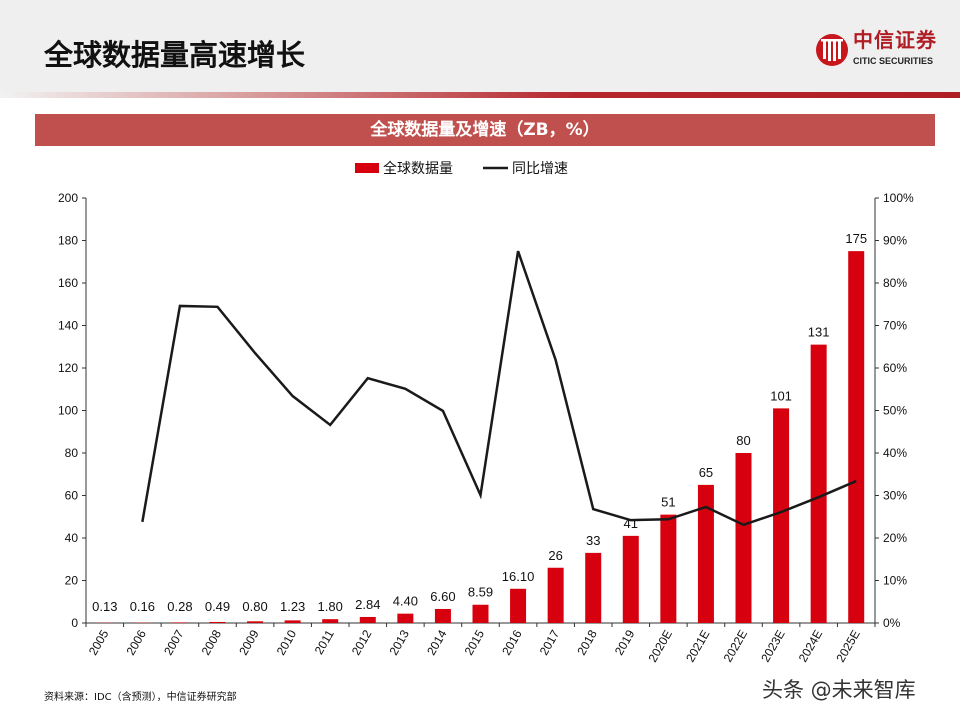  Describe the element at coordinates (847, 646) in the screenshot. I see `x-tick-label: 2025E` at that location.